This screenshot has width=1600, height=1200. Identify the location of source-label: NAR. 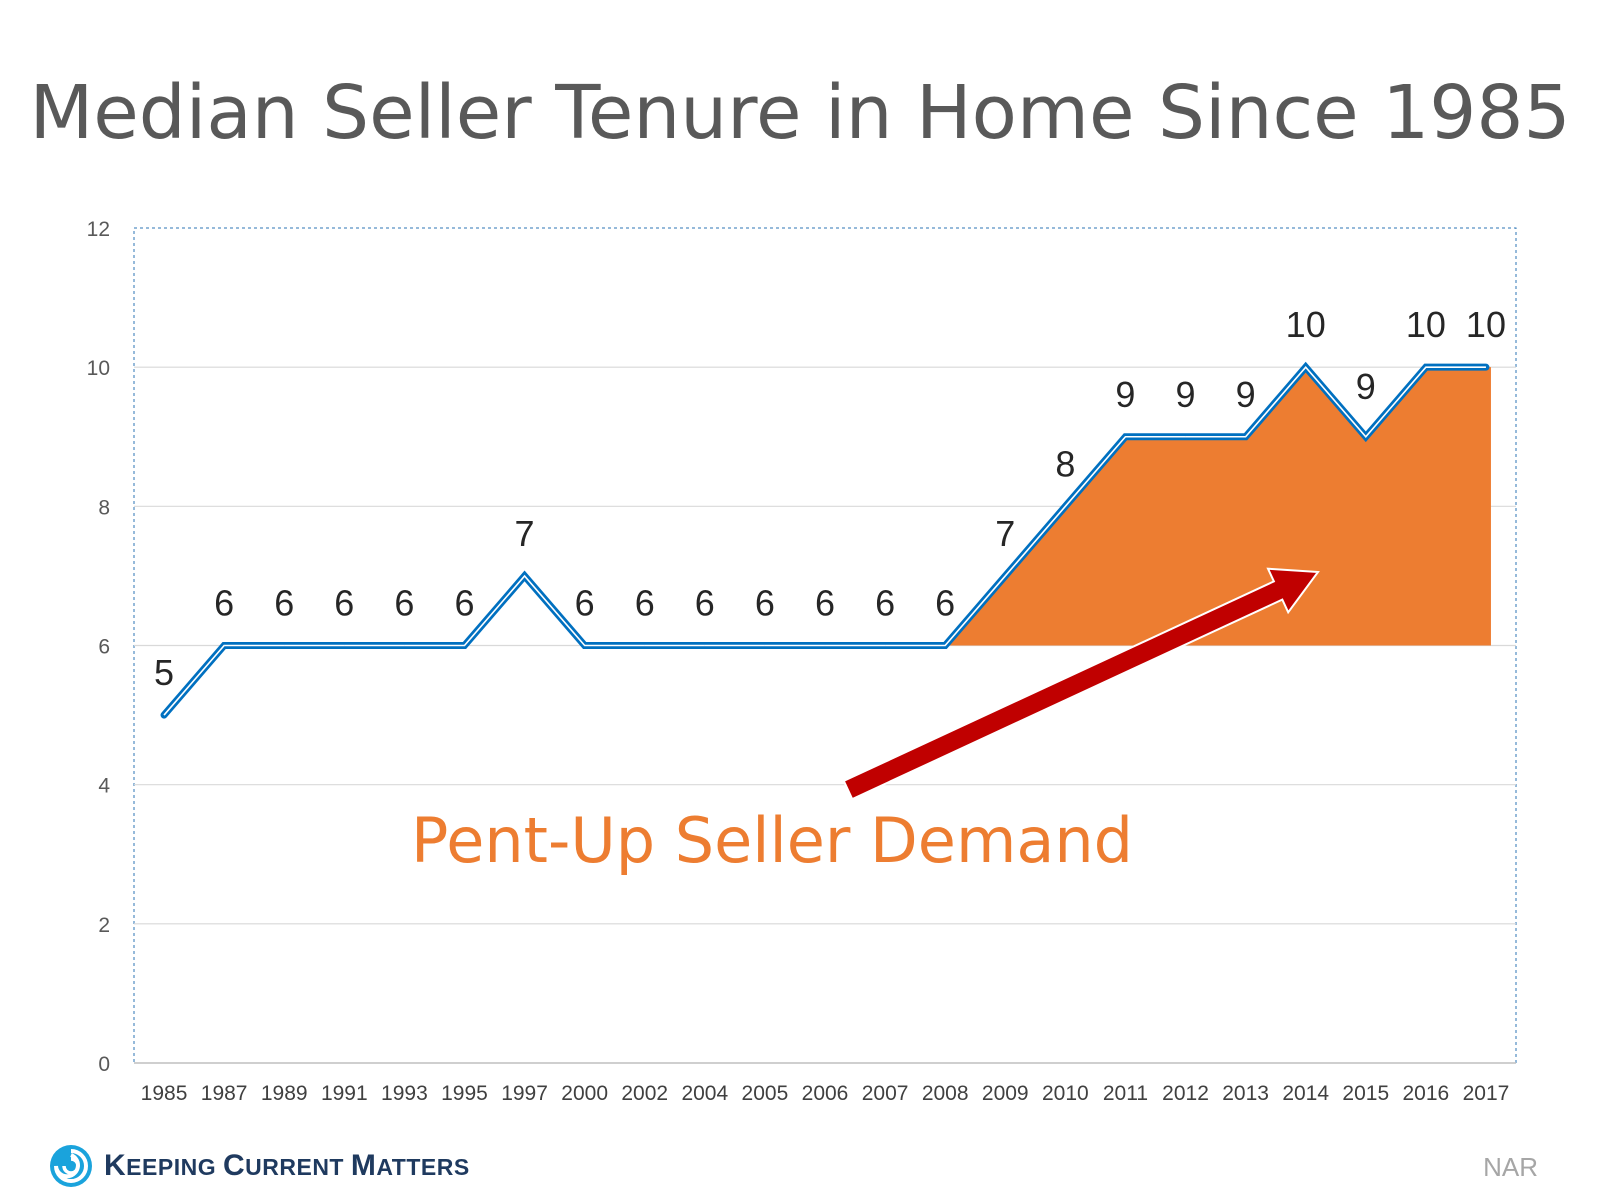
(1510, 1167).